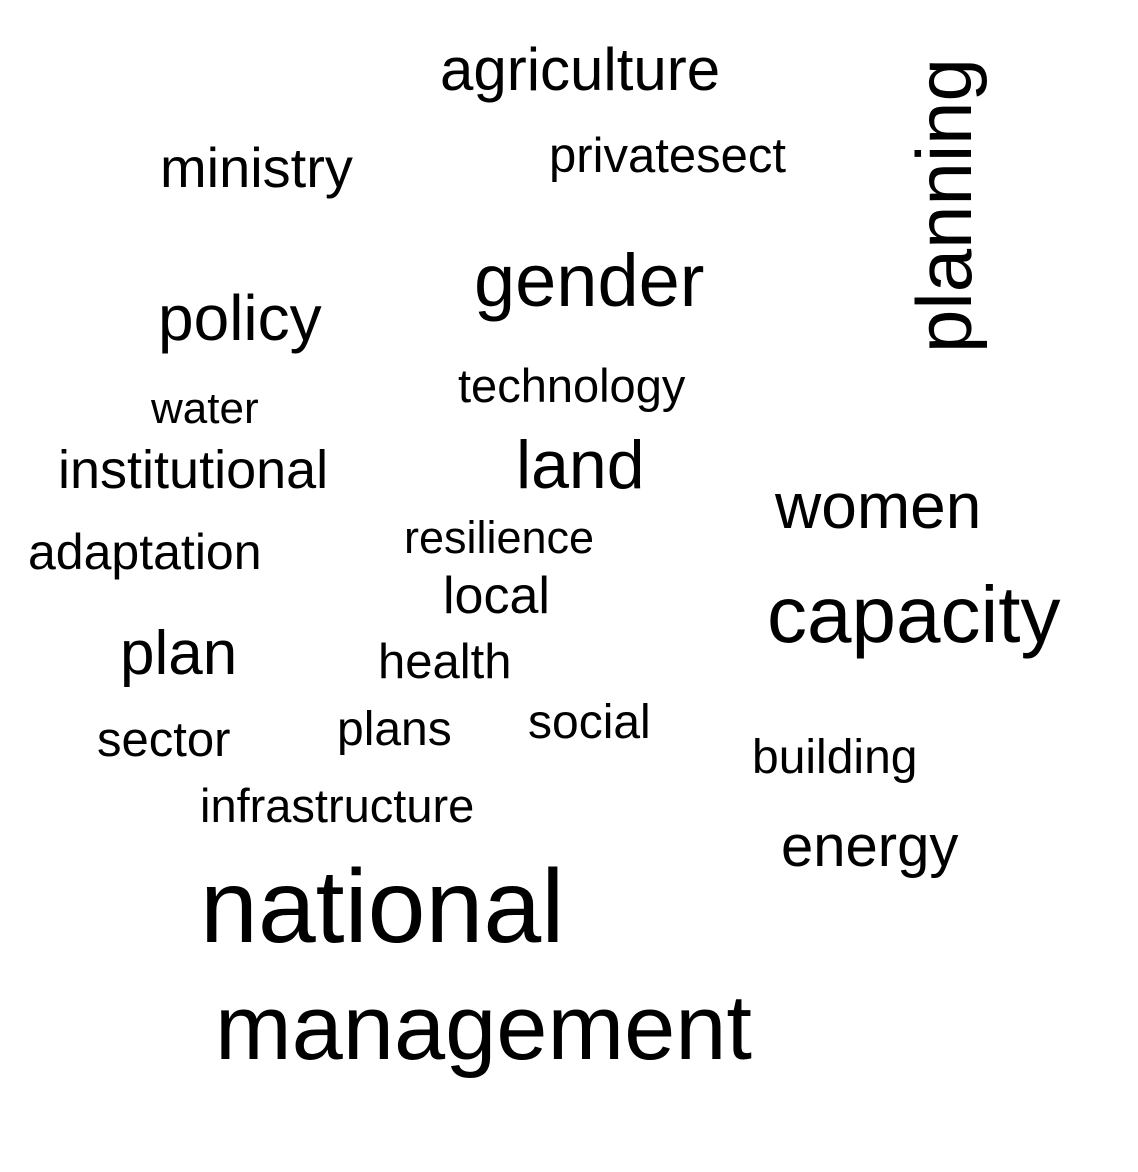  What do you see at coordinates (164, 740) in the screenshot?
I see `word-sector: sector` at bounding box center [164, 740].